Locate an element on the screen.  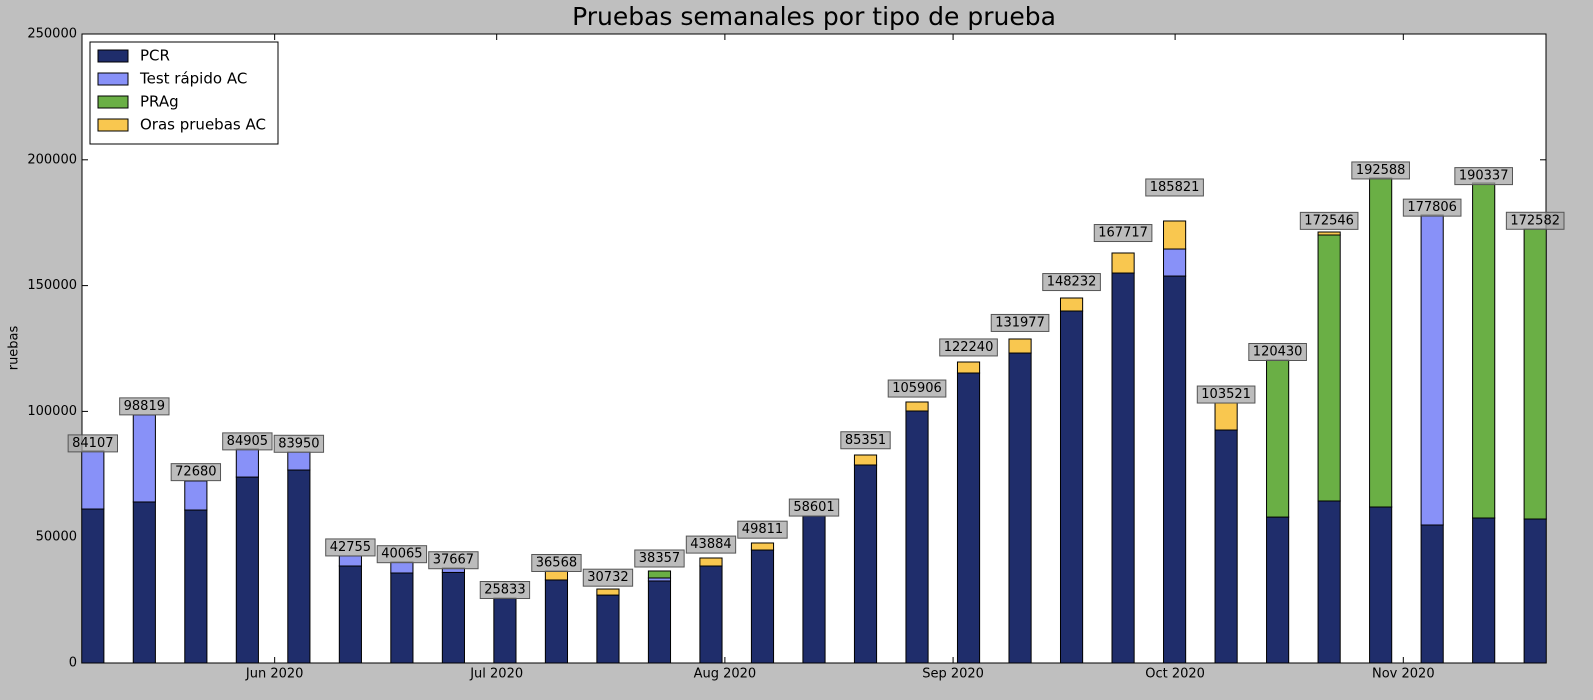
total-label: 42755 is located at coordinates (350, 547).